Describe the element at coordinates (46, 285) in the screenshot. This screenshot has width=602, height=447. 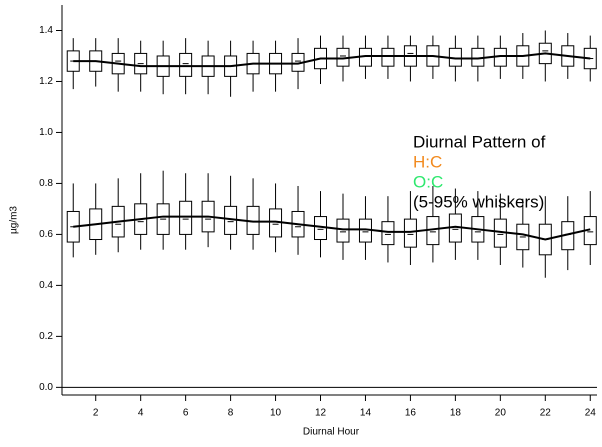
I see `y-tick-label: 0.4` at that location.